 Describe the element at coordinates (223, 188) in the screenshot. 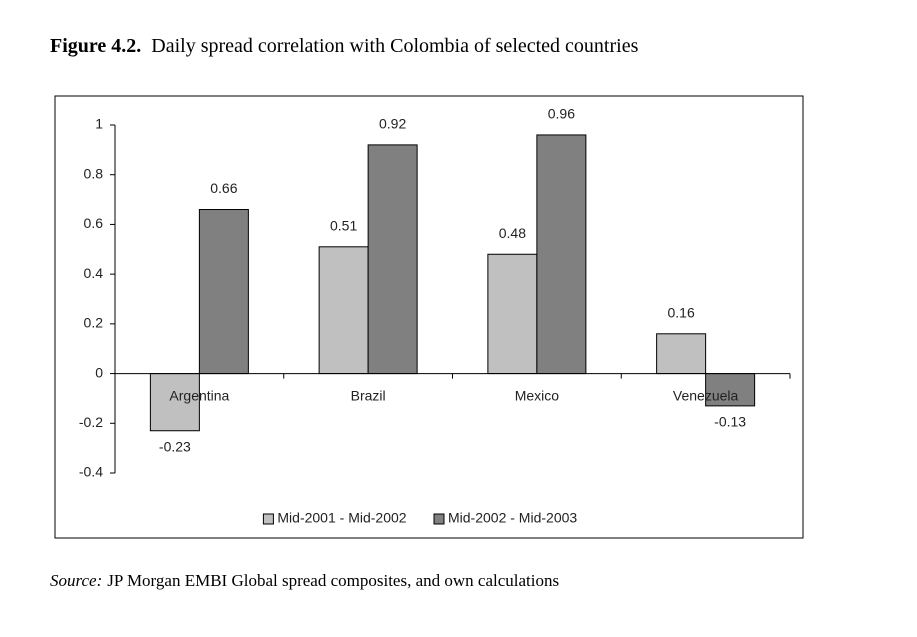

I see `data-label: 0.66` at that location.